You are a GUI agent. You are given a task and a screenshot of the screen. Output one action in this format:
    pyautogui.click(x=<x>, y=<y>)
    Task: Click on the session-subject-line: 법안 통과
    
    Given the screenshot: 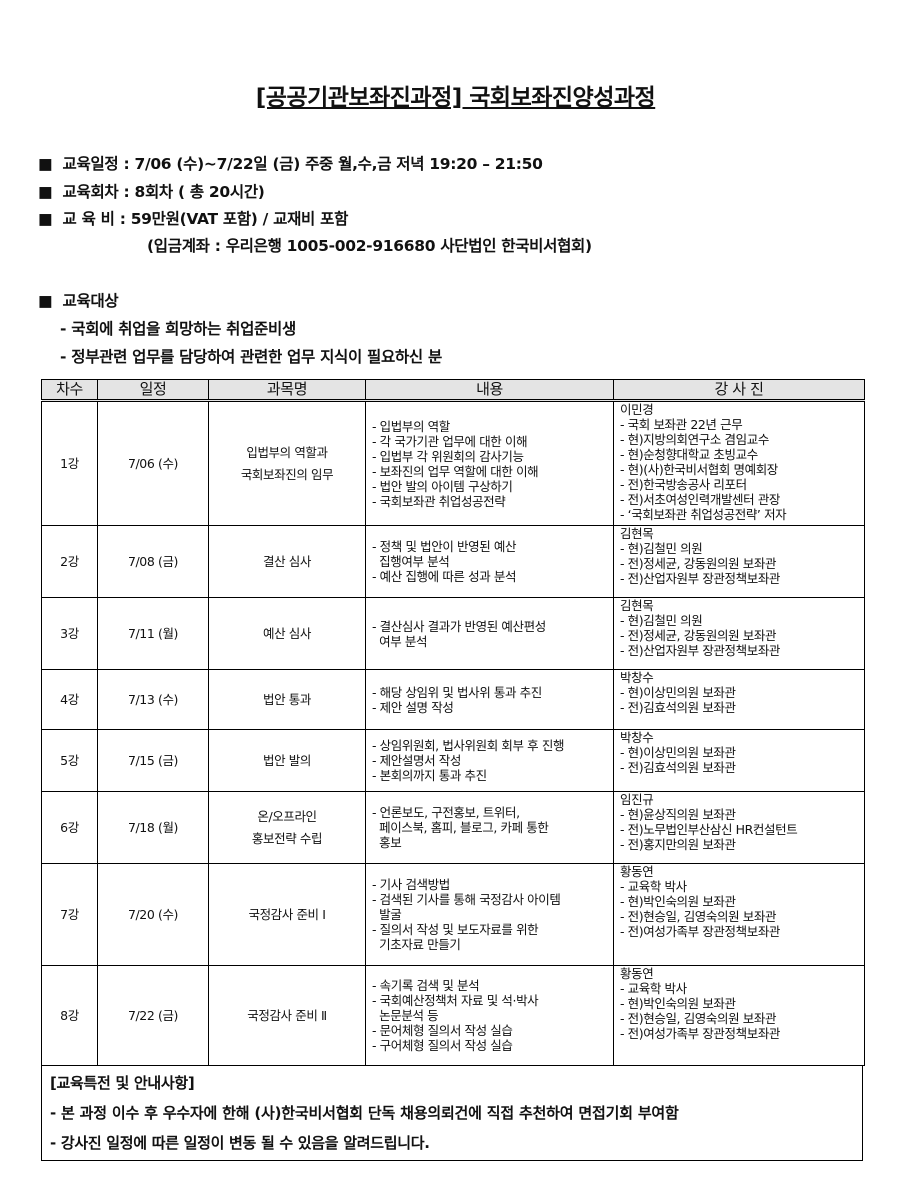 What is the action you would take?
    pyautogui.click(x=287, y=699)
    